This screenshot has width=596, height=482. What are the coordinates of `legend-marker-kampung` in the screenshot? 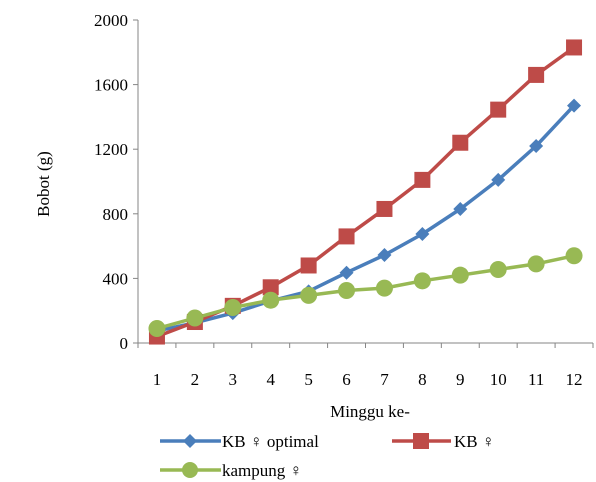 It's located at (190, 470).